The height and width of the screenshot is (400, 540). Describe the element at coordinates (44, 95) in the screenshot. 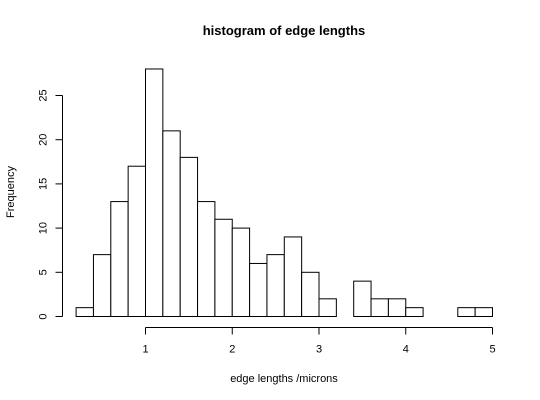

I see `y-tick-label: 25` at that location.